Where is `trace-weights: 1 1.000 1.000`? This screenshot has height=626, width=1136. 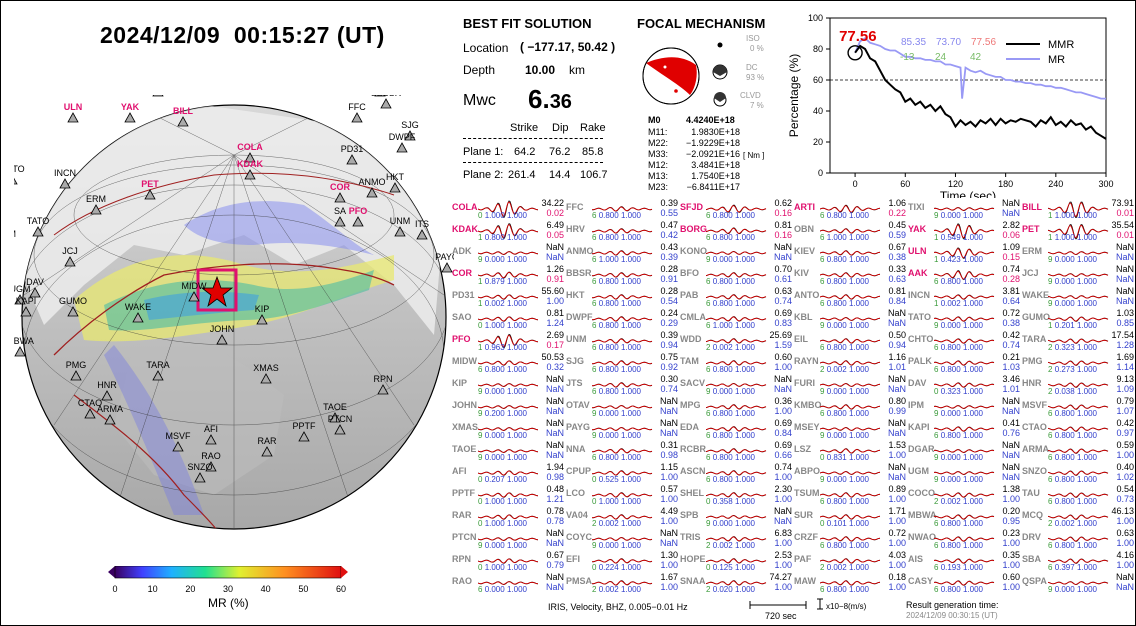
trace-weights: 1 1.000 1.000 is located at coordinates (1072, 237).